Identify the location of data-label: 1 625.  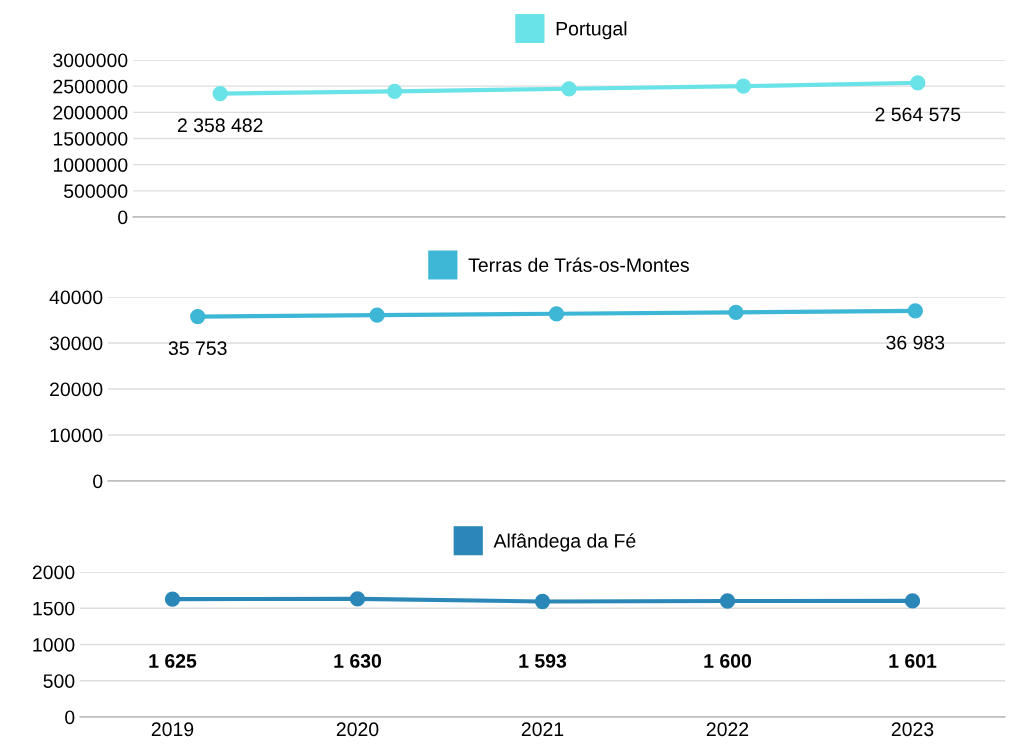
(173, 661).